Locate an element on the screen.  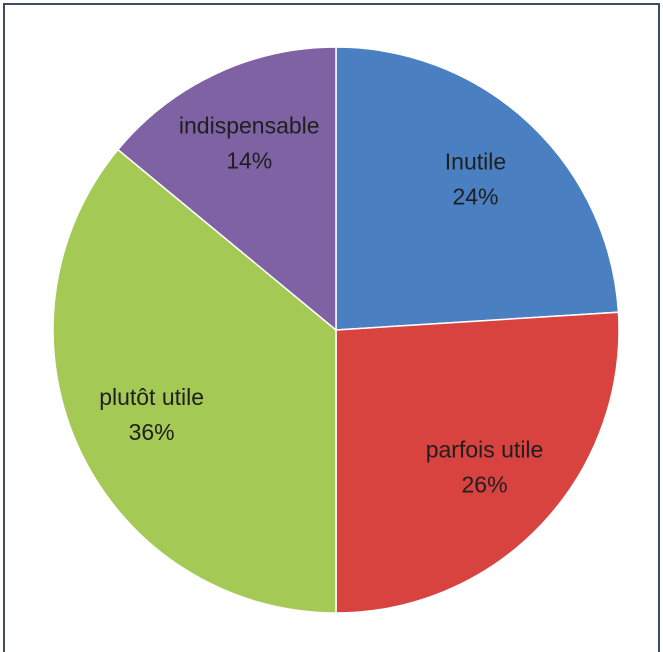
slice-value-label: 36% is located at coordinates (152, 432).